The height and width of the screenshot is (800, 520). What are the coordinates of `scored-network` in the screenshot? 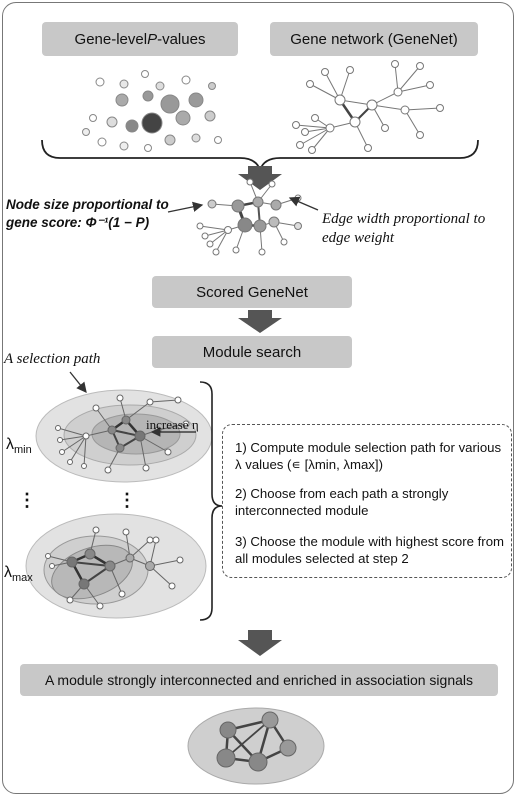 It's located at (249, 217).